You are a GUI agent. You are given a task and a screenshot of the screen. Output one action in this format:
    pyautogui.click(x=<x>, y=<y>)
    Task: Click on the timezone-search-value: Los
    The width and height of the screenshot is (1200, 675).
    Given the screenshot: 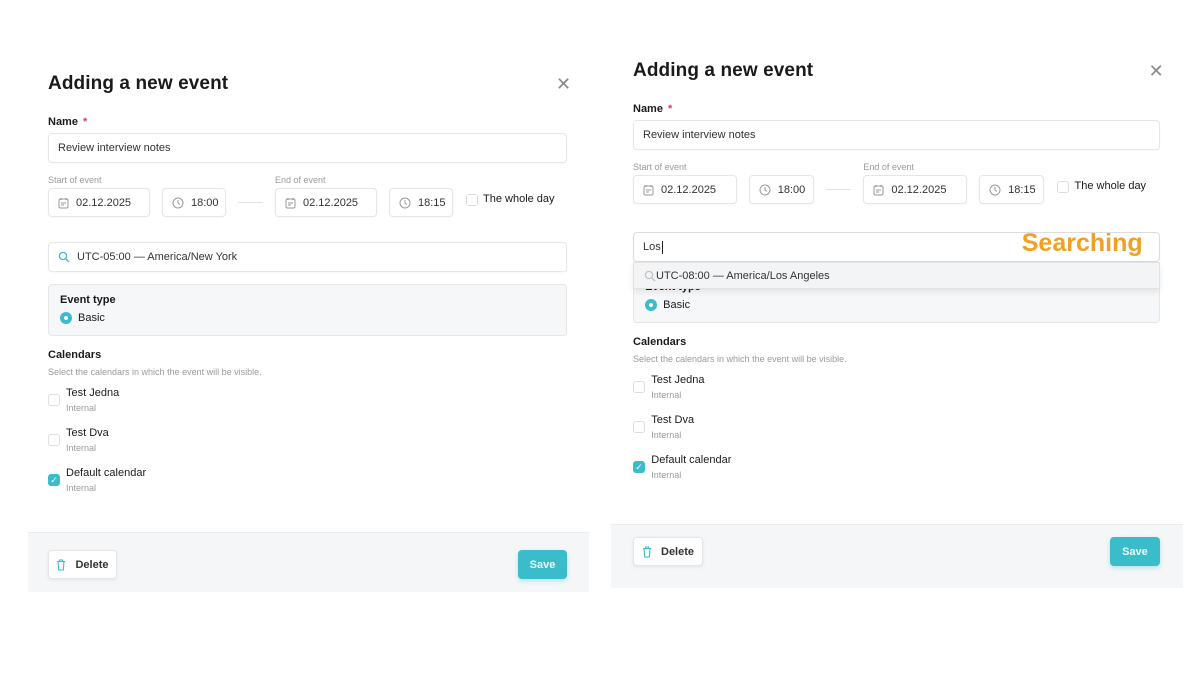 What is the action you would take?
    pyautogui.click(x=652, y=247)
    